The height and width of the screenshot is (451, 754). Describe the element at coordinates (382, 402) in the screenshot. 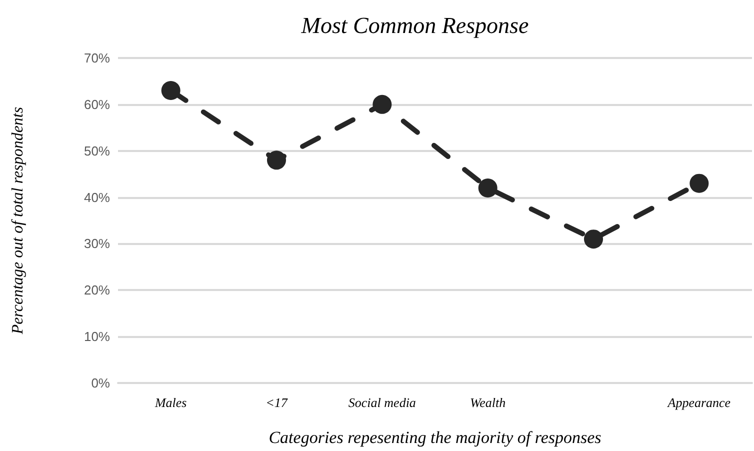

I see `x-tick-label: Social media` at that location.